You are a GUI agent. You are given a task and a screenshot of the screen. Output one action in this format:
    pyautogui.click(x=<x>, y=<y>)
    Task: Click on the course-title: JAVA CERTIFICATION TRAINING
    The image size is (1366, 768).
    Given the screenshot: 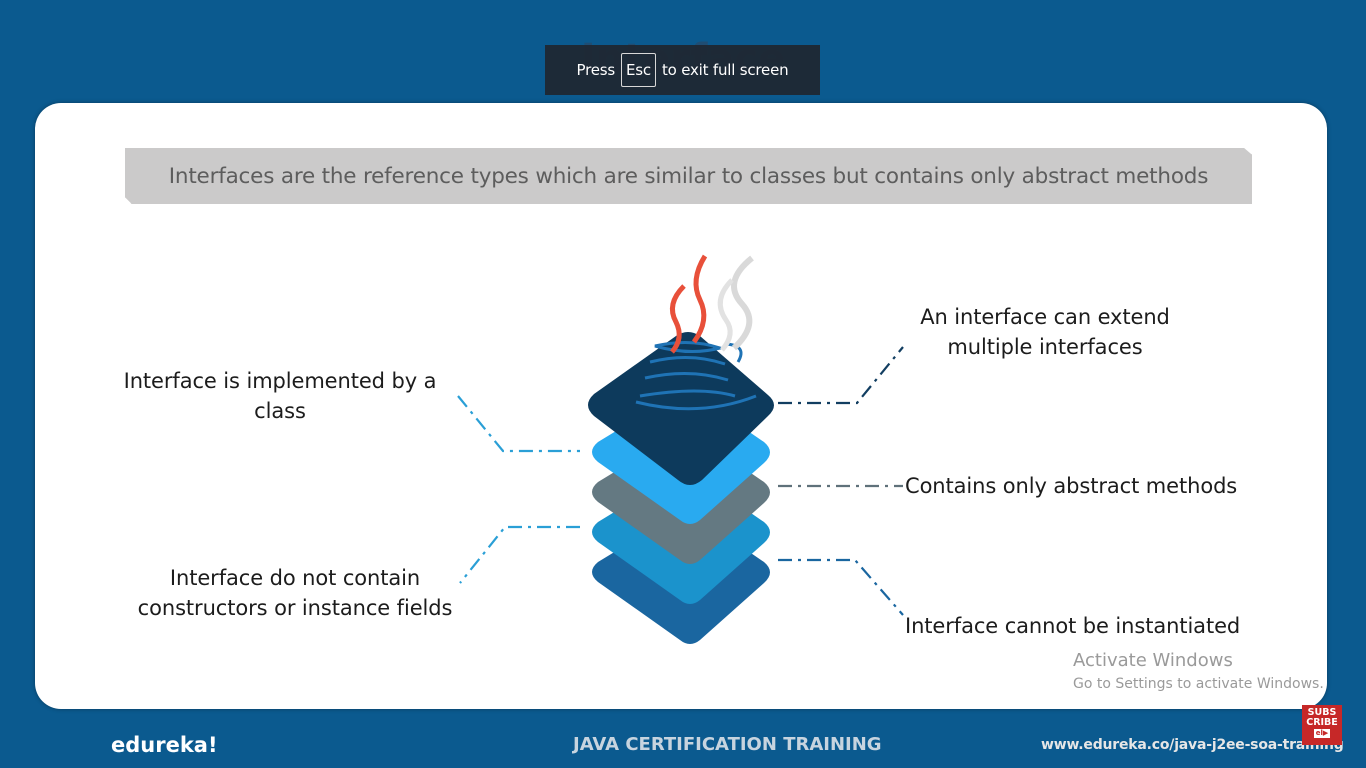 What is the action you would take?
    pyautogui.click(x=727, y=744)
    